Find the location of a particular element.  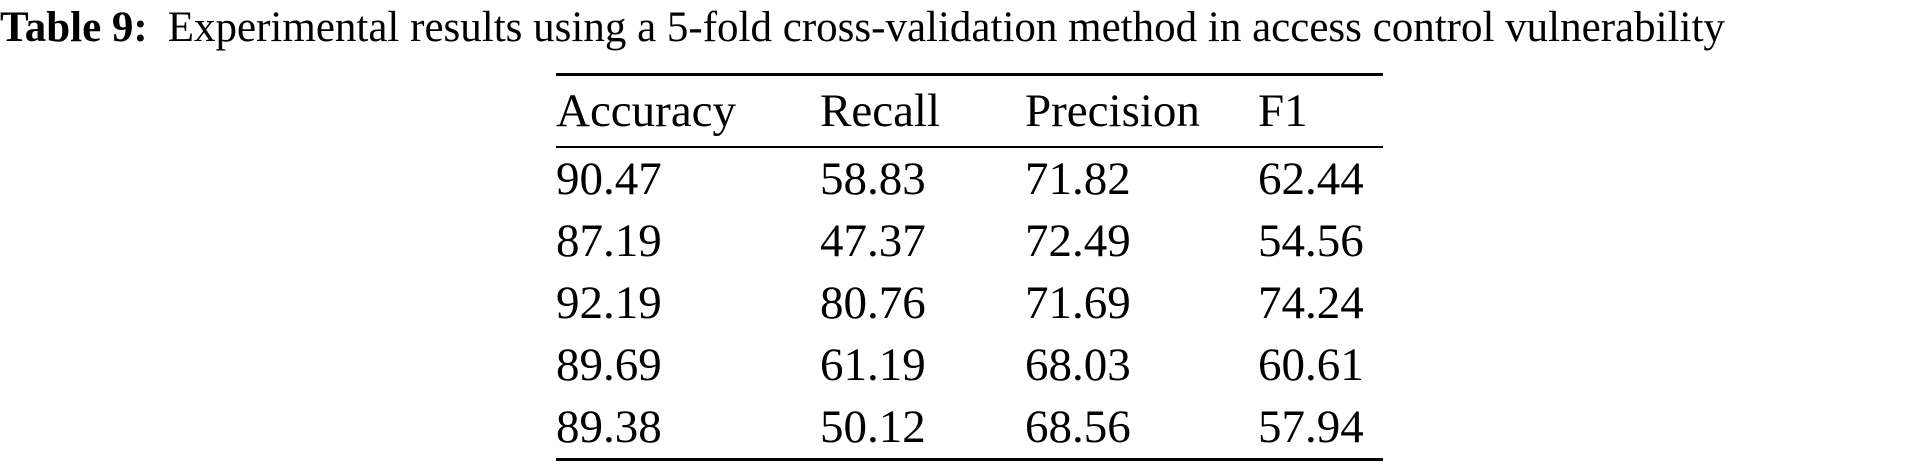

table-cell-precision: 72.49 is located at coordinates (1078, 241).